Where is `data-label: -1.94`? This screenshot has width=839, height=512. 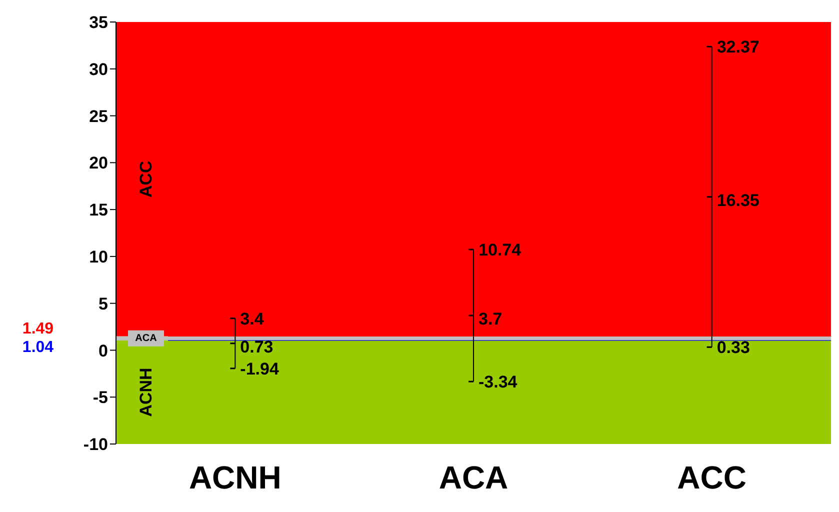
data-label: -1.94 is located at coordinates (260, 368).